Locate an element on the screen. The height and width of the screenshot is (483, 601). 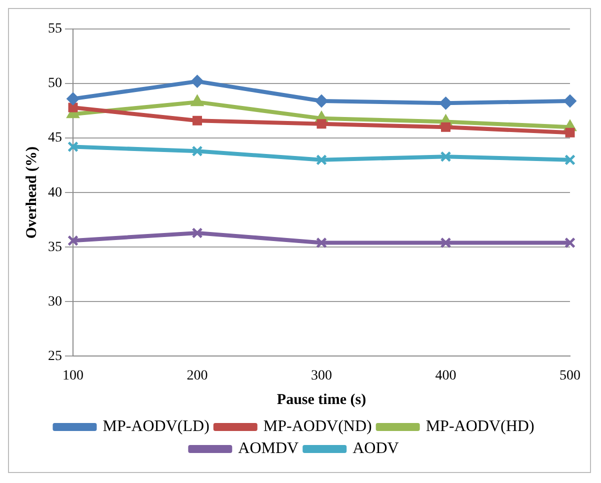
x-axis-title: Pause time (s) is located at coordinates (321, 400).